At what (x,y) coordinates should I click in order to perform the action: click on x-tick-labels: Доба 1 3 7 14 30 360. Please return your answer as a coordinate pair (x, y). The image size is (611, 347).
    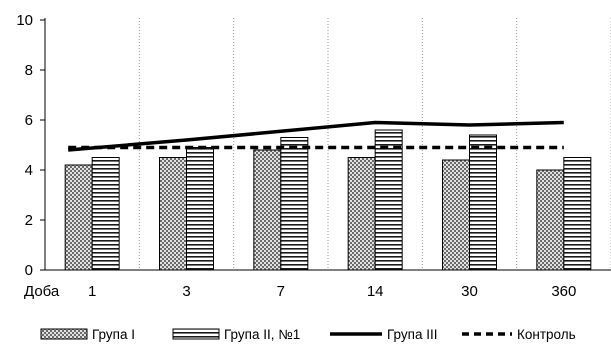
    Looking at the image, I should click on (300, 291).